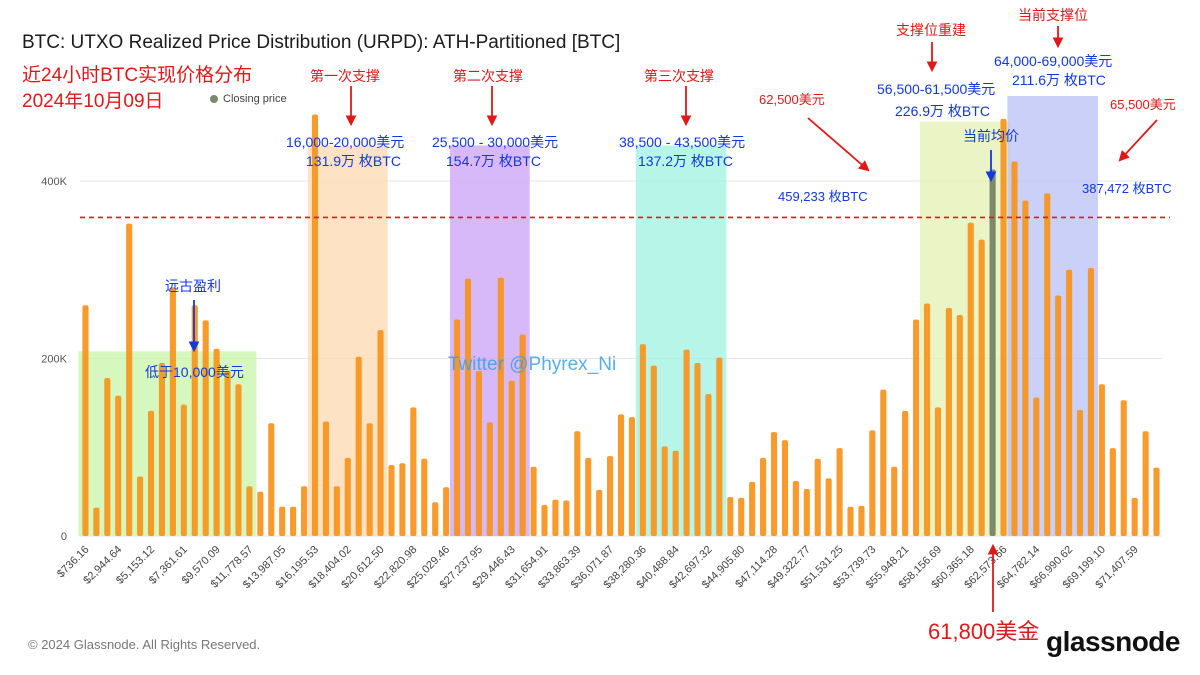  What do you see at coordinates (488, 76) in the screenshot?
I see `second-support-label: 第二次支撑` at bounding box center [488, 76].